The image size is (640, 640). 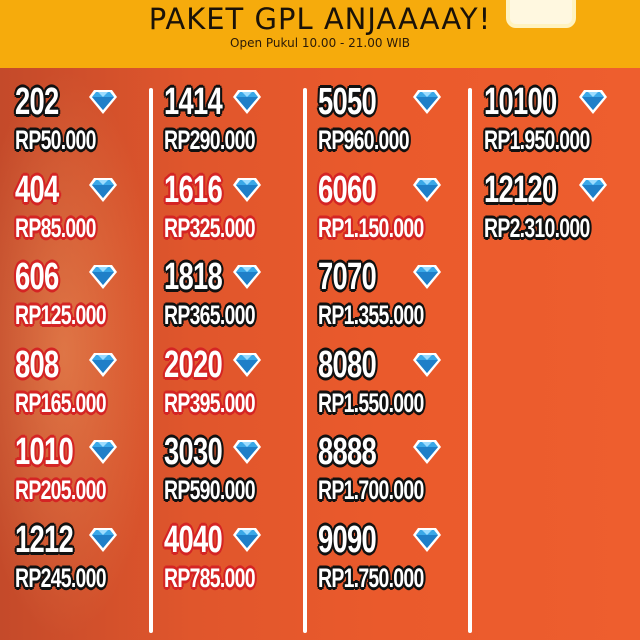 I want to click on diamond-amount: 10100, so click(x=520, y=102).